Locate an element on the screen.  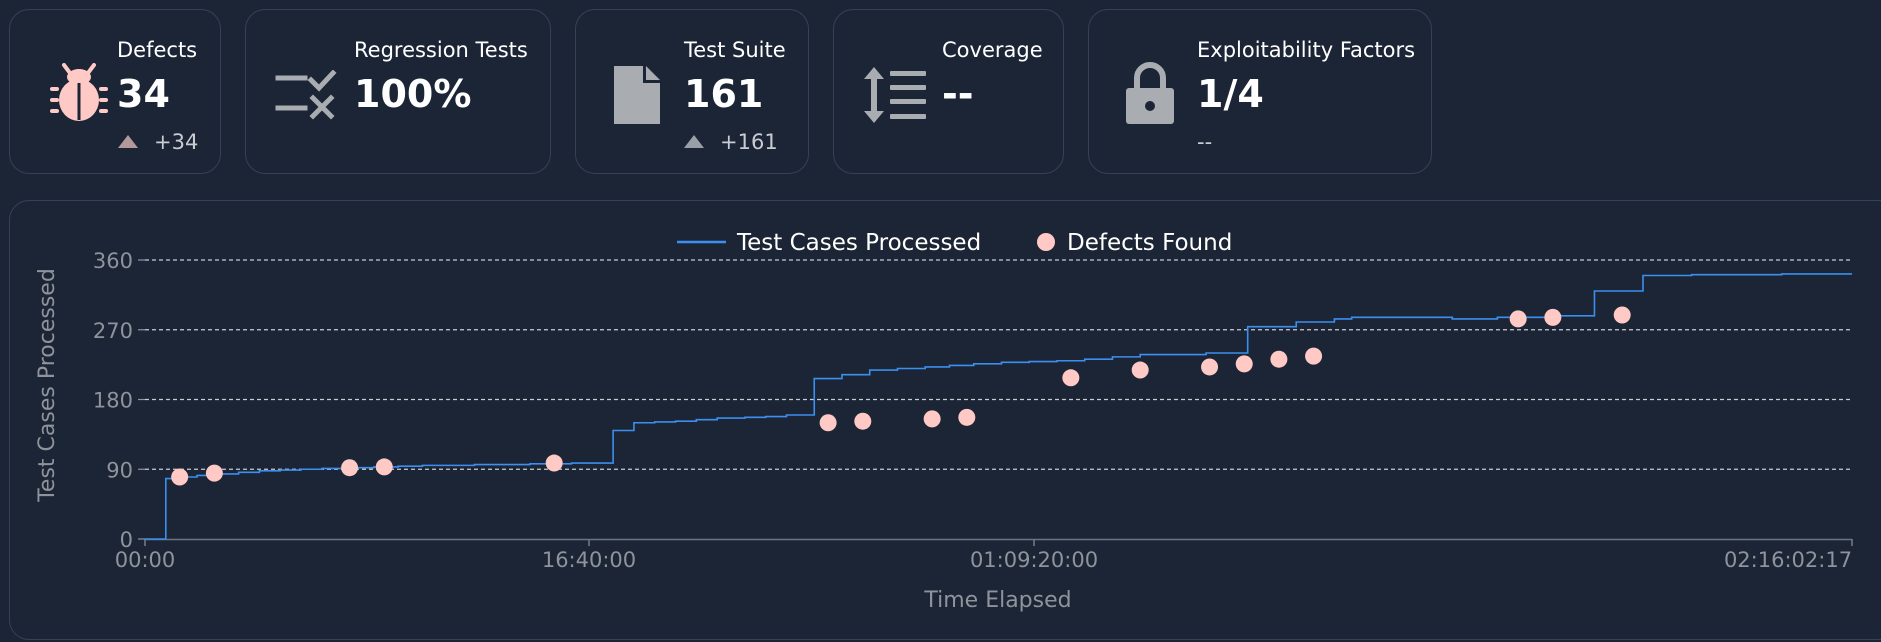
lock-icon is located at coordinates (1150, 93).